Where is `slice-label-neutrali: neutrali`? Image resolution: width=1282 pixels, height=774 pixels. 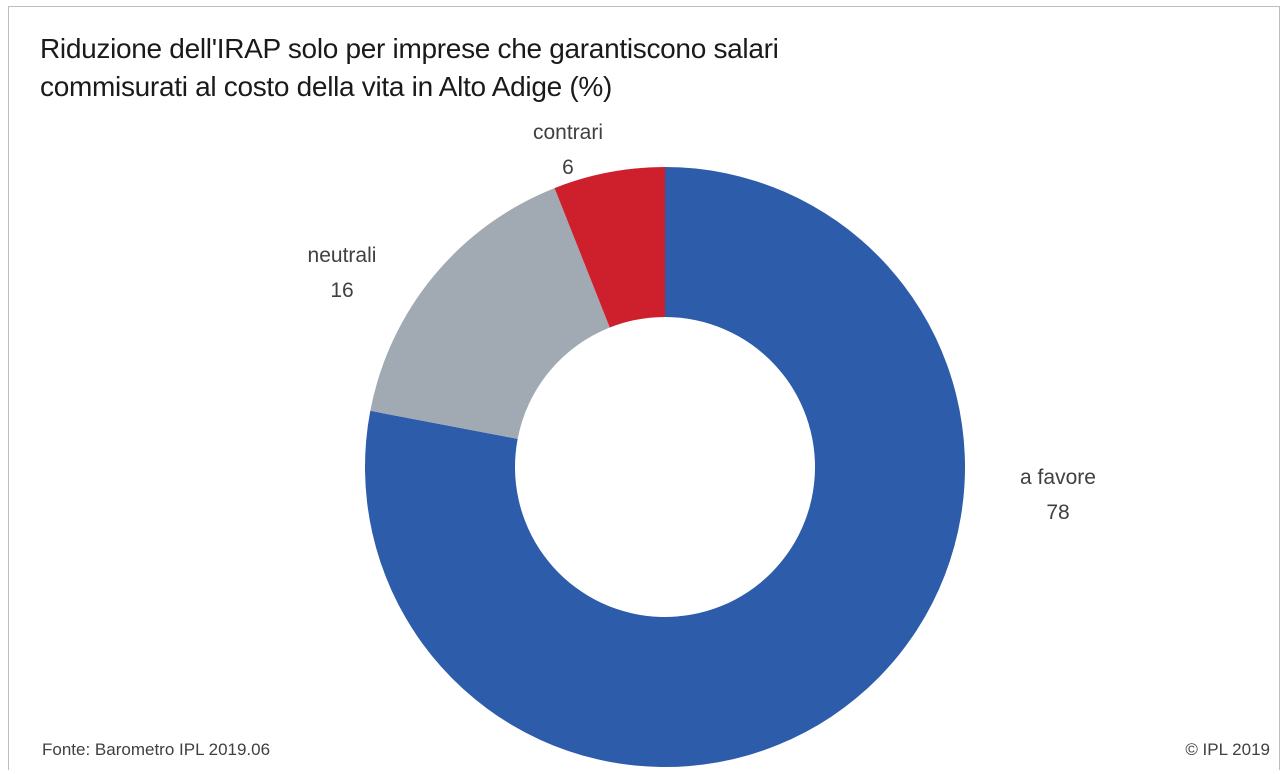
slice-label-neutrali: neutrali is located at coordinates (342, 255).